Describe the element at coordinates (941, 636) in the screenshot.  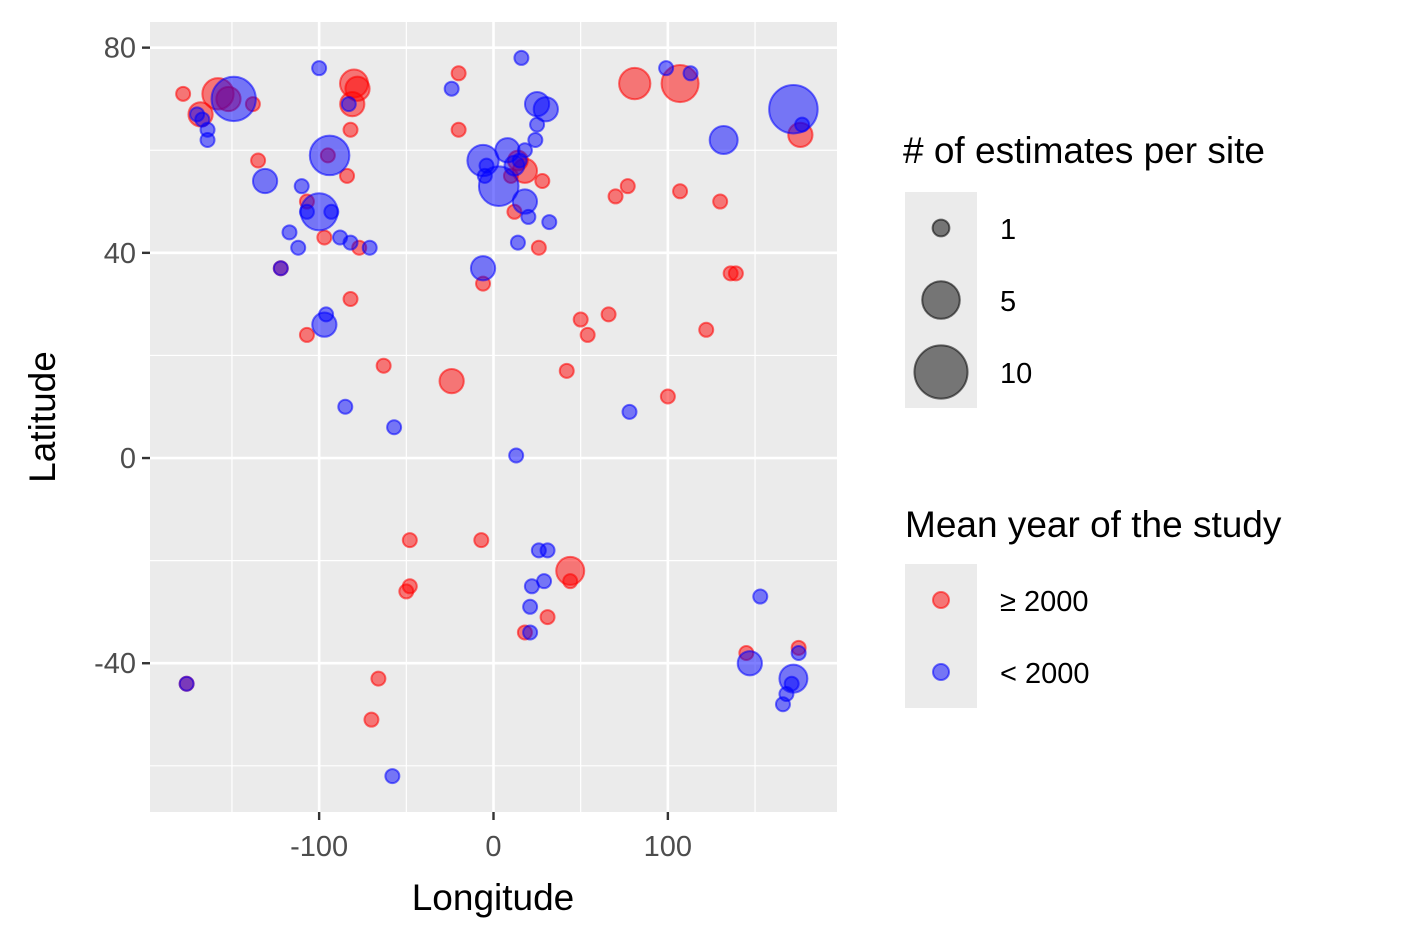
I see `color-legend-key-background` at that location.